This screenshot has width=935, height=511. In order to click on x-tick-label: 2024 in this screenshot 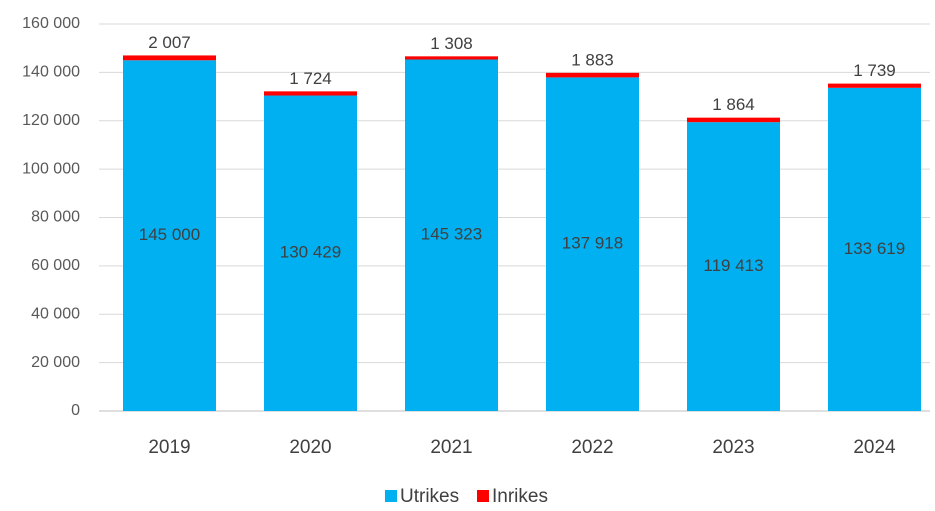, I will do `click(874, 447)`.